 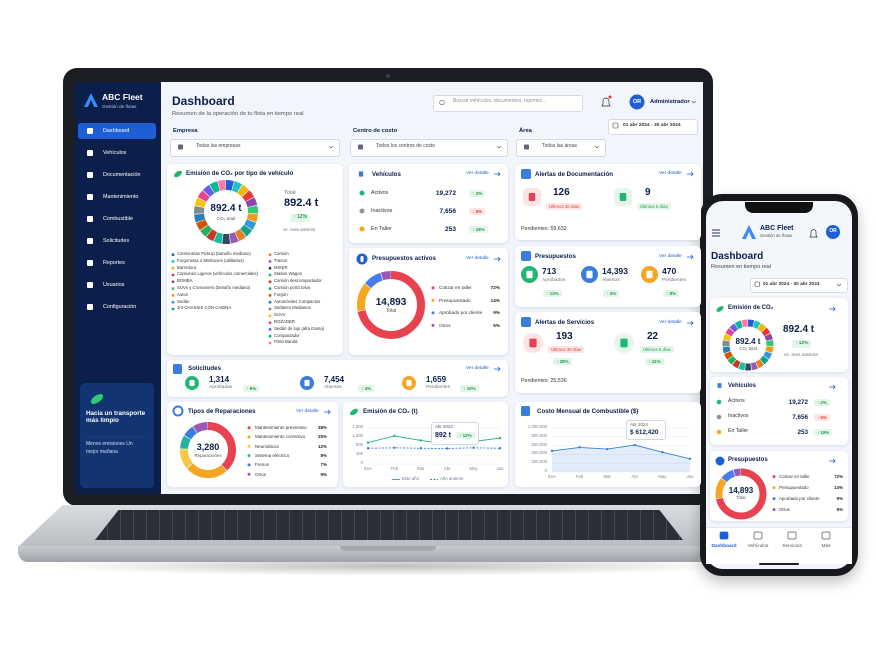 What do you see at coordinates (606, 102) in the screenshot?
I see `bell-icon` at bounding box center [606, 102].